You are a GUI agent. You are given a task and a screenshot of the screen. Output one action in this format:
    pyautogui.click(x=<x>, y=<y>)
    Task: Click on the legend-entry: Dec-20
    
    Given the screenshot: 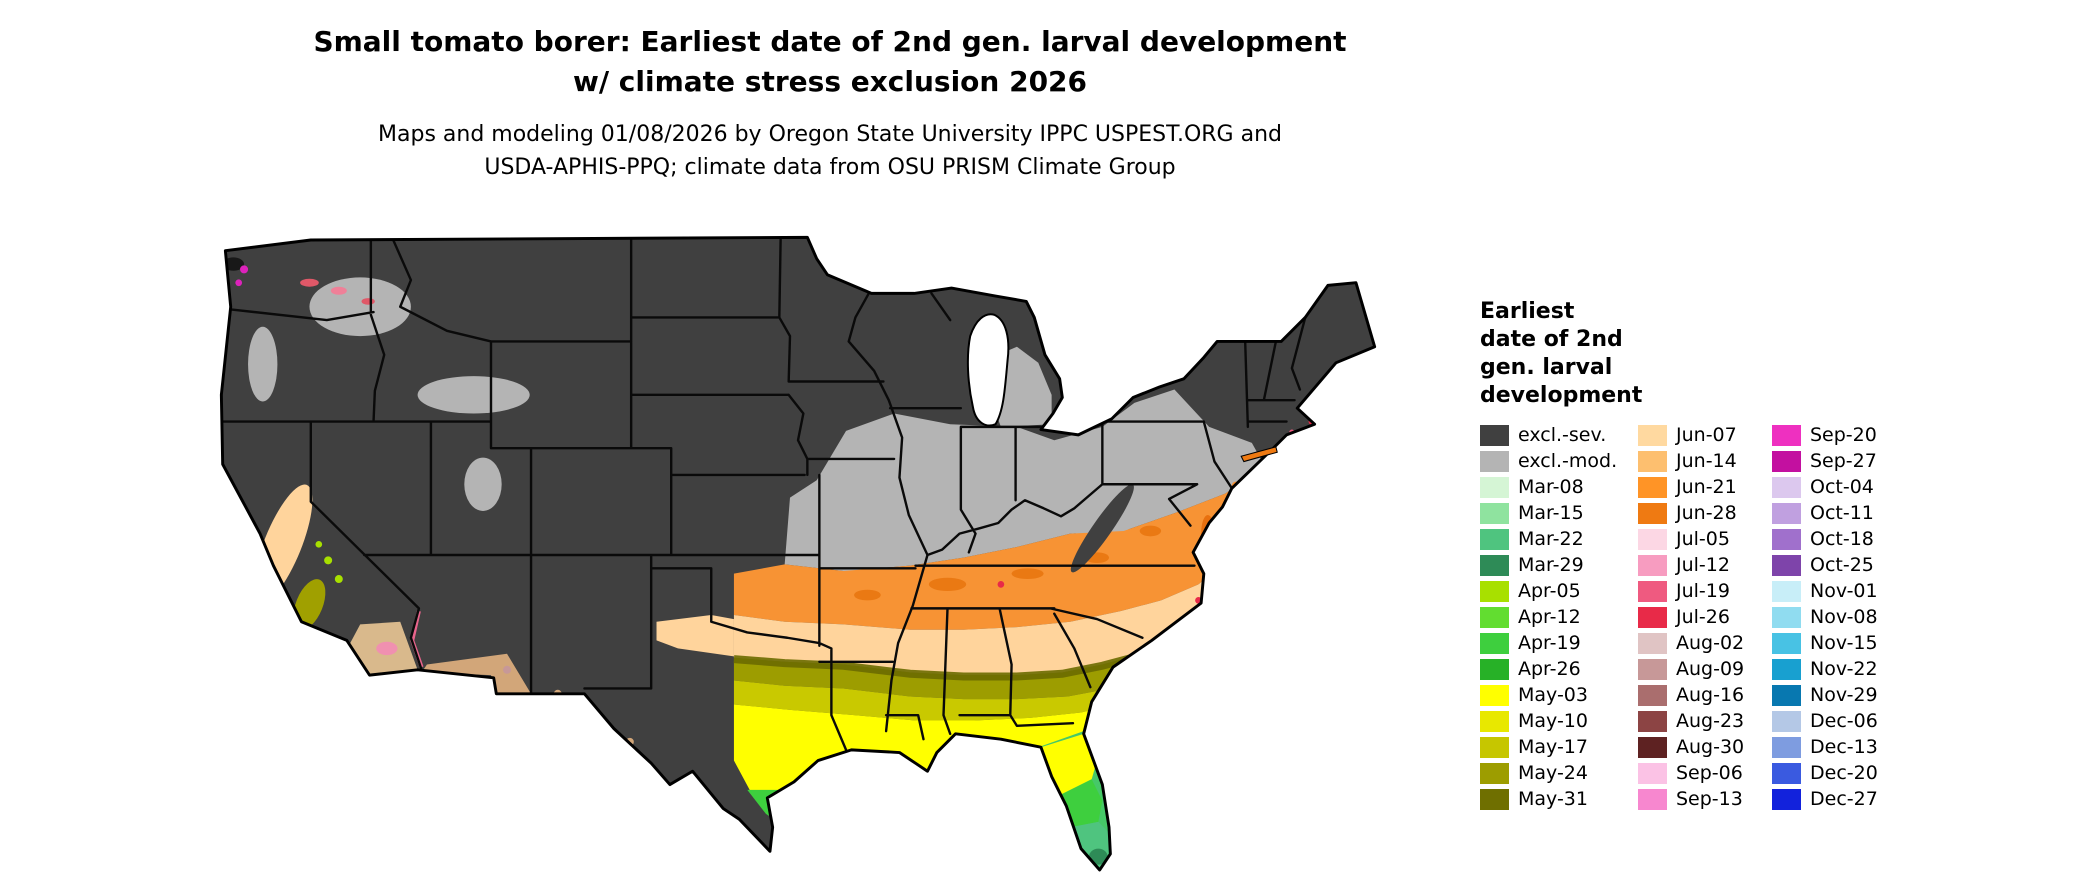 What is the action you would take?
    pyautogui.click(x=1842, y=773)
    